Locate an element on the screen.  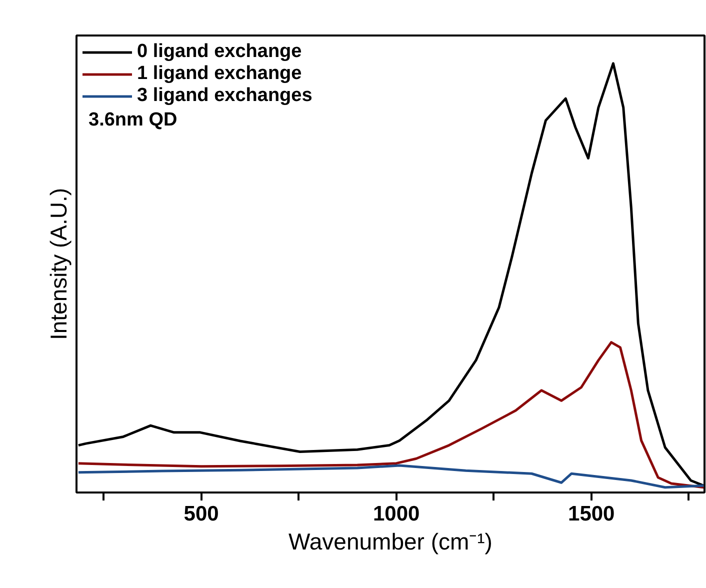
annotation: 3.6nm QD is located at coordinates (133, 120).